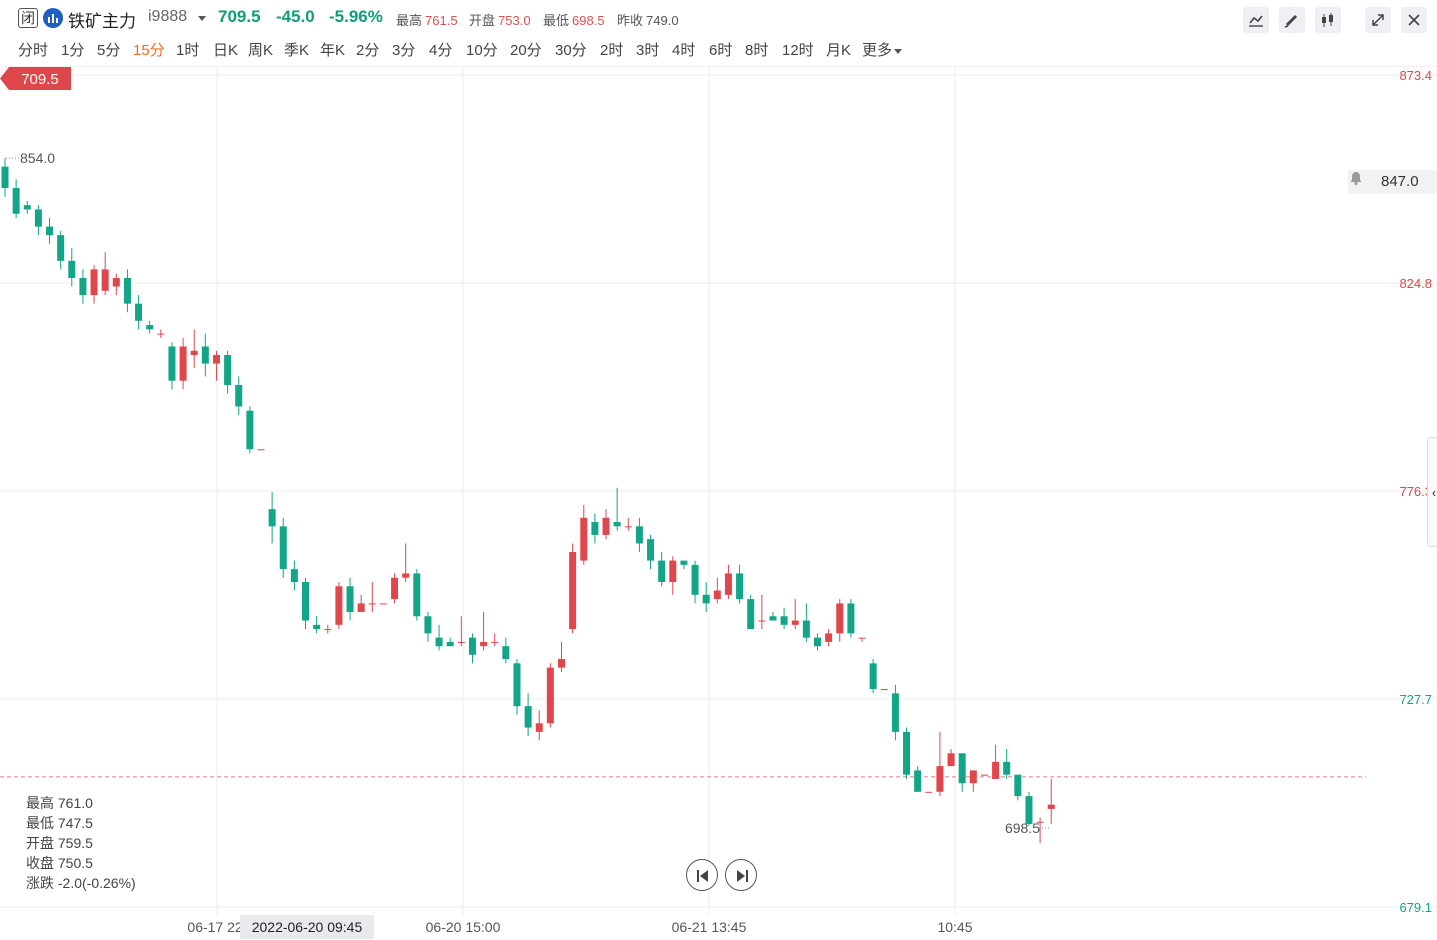 The width and height of the screenshot is (1437, 940). What do you see at coordinates (168, 16) in the screenshot?
I see `symbol-code: i9888` at bounding box center [168, 16].